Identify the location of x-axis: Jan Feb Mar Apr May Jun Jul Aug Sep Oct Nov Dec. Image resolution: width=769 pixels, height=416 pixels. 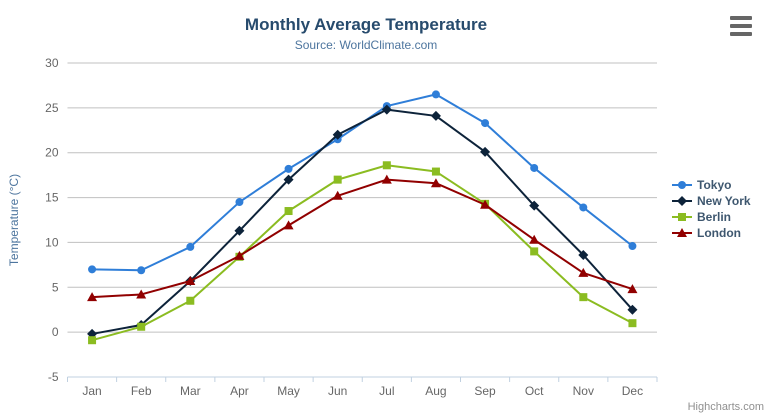
(362, 387).